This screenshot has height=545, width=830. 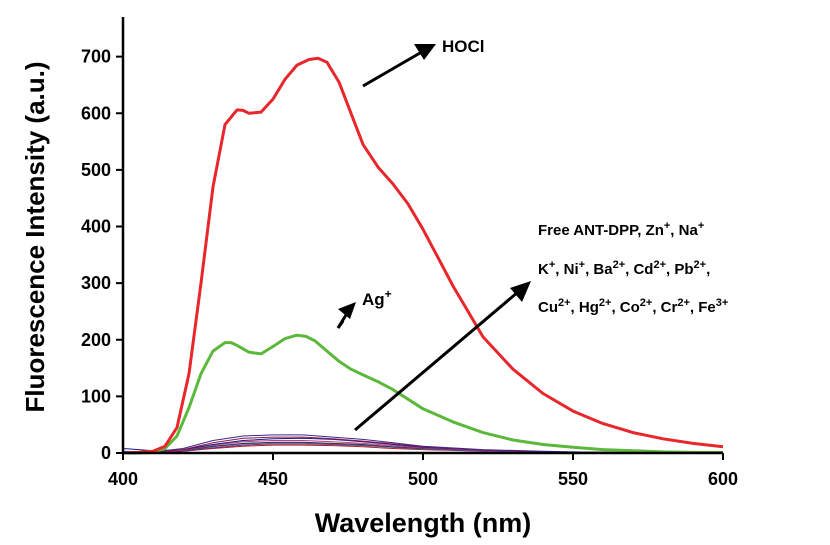 I want to click on y-tick-label-200: 200, so click(x=96, y=340).